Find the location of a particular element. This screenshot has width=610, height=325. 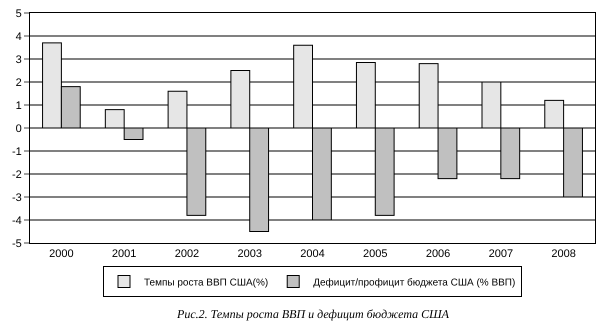

x-tick-label: 2006 is located at coordinates (438, 254).